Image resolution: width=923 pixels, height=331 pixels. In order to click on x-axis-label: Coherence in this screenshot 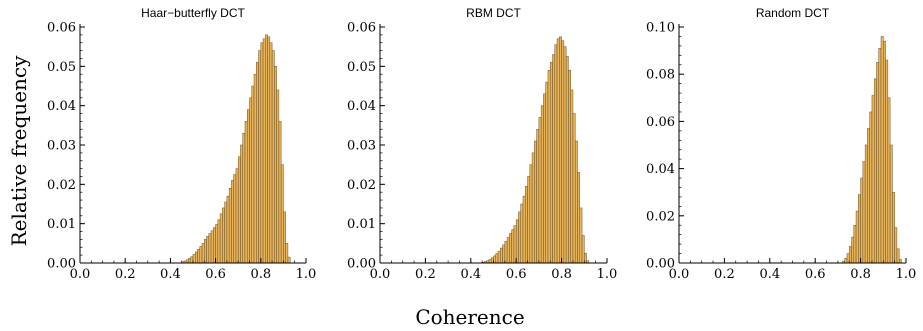, I will do `click(469, 317)`.